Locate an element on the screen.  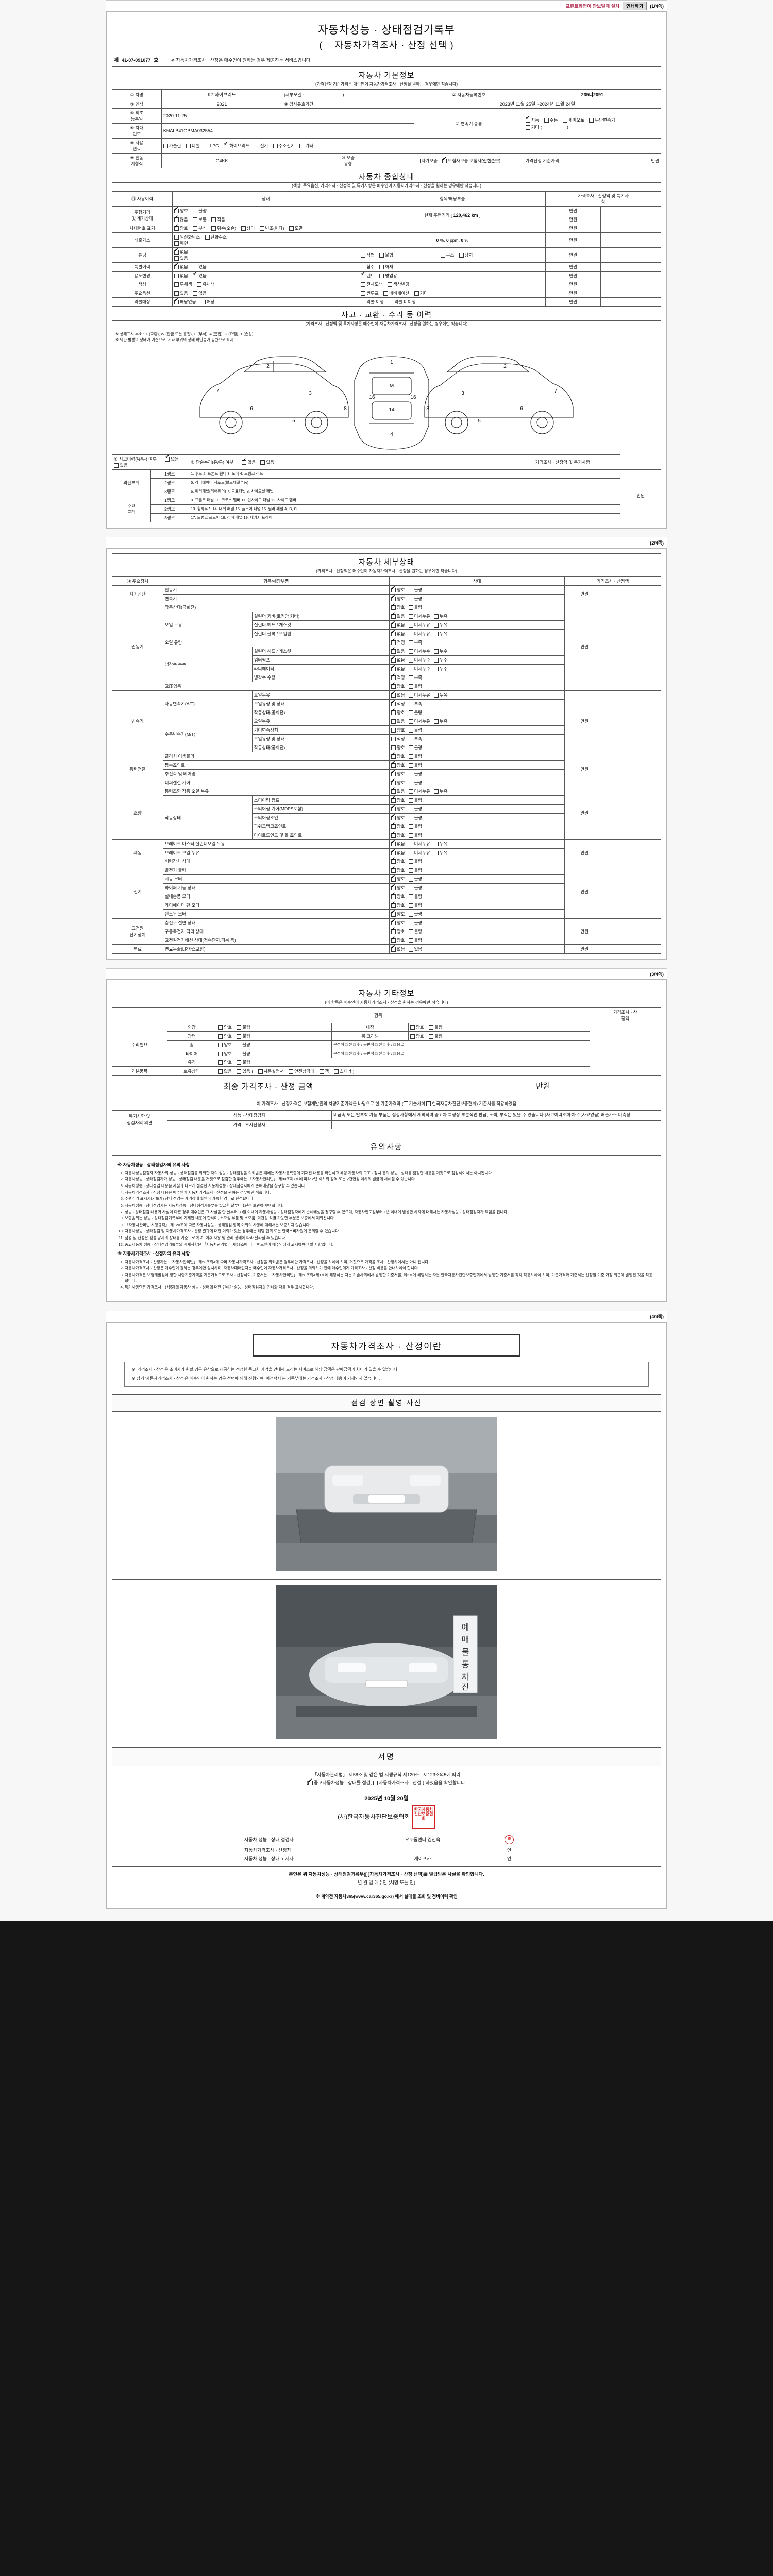
price-survey-checkbox is located at coordinates (328, 45).